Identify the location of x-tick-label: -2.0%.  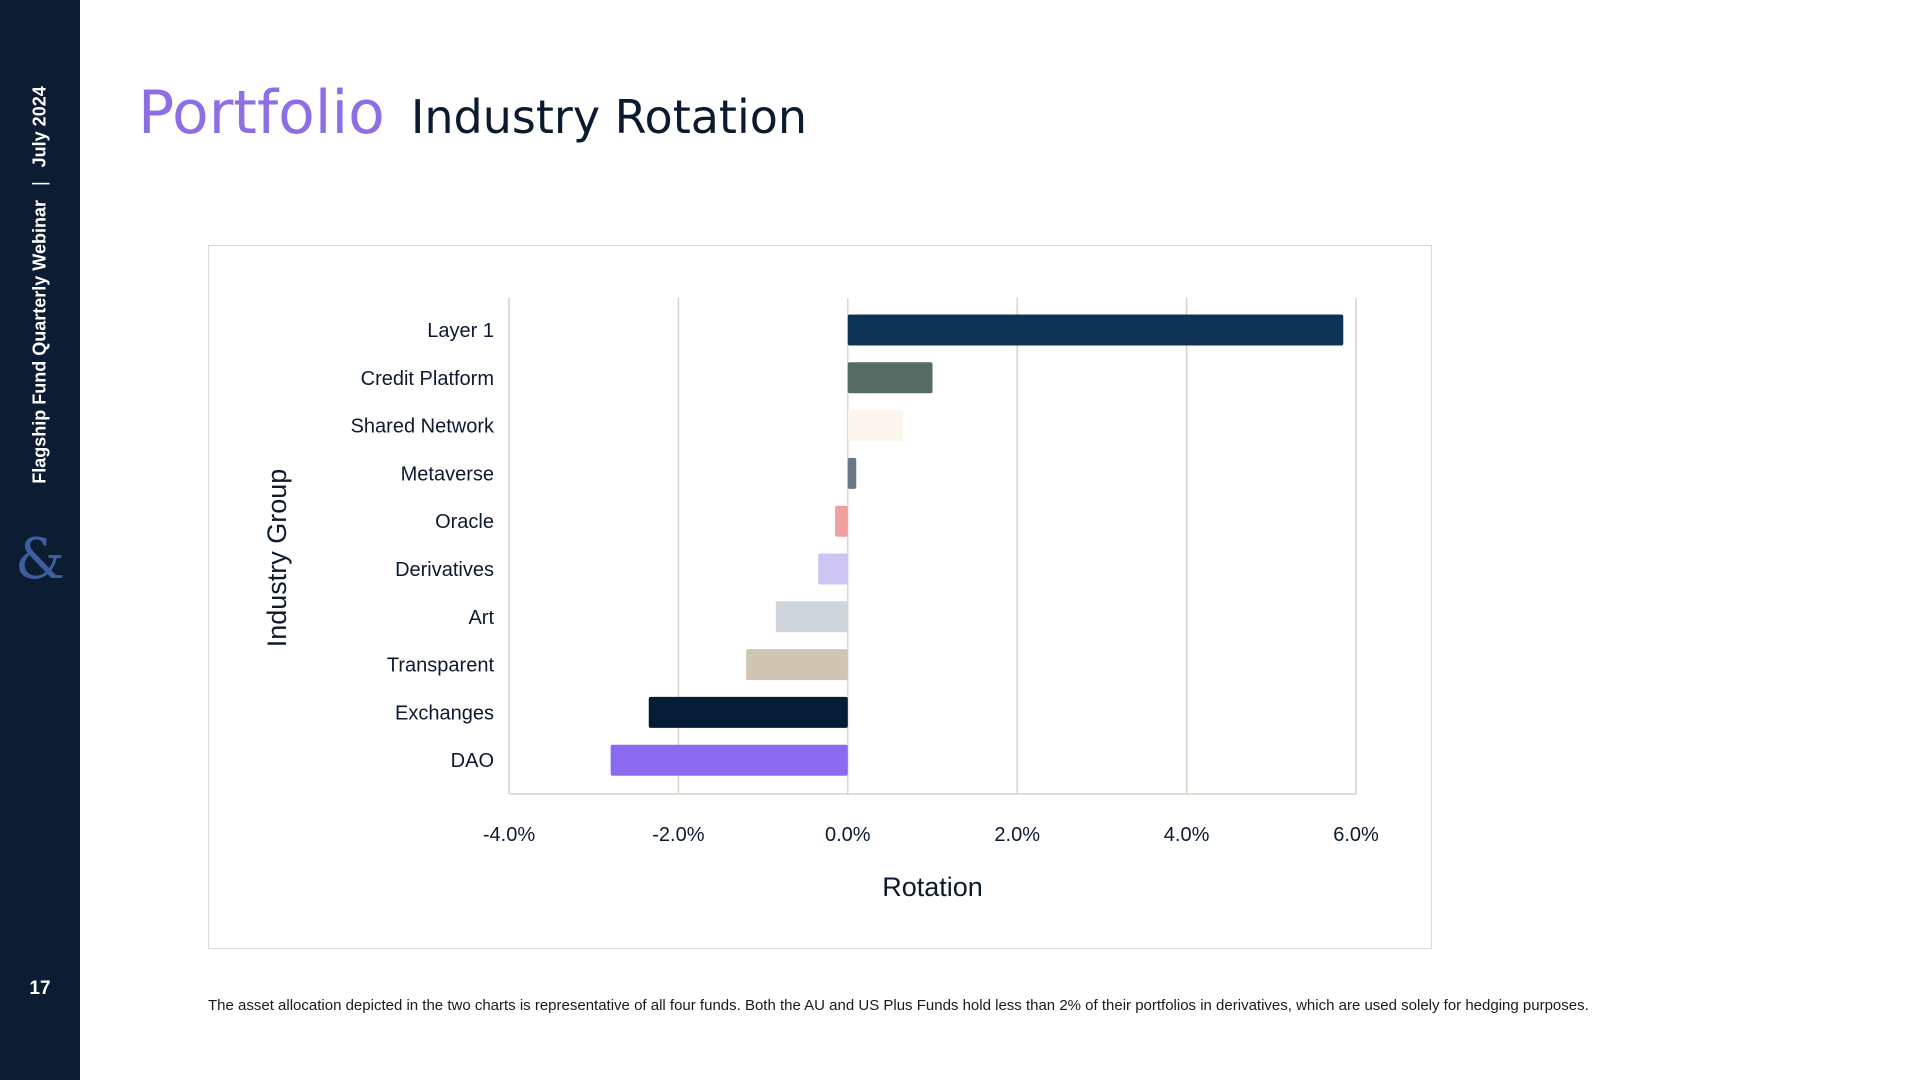
(678, 835).